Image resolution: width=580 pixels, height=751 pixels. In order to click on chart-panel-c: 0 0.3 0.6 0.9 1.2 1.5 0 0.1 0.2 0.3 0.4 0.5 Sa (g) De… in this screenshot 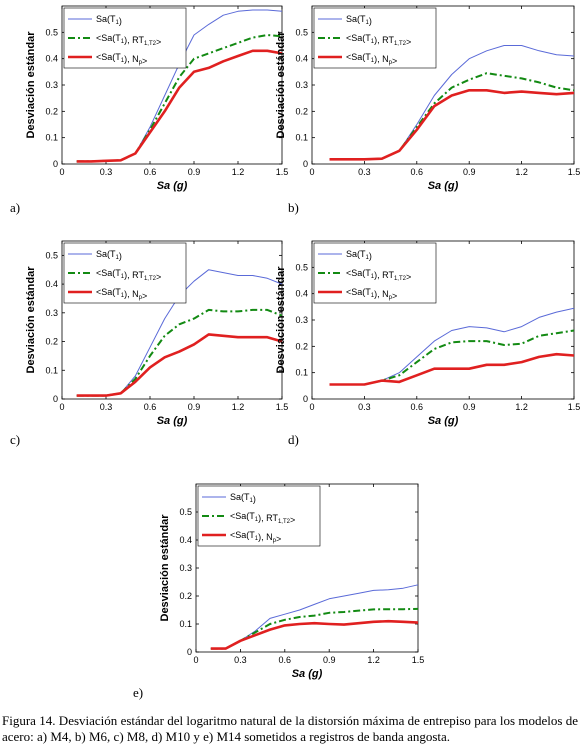, I will do `click(145, 341)`.